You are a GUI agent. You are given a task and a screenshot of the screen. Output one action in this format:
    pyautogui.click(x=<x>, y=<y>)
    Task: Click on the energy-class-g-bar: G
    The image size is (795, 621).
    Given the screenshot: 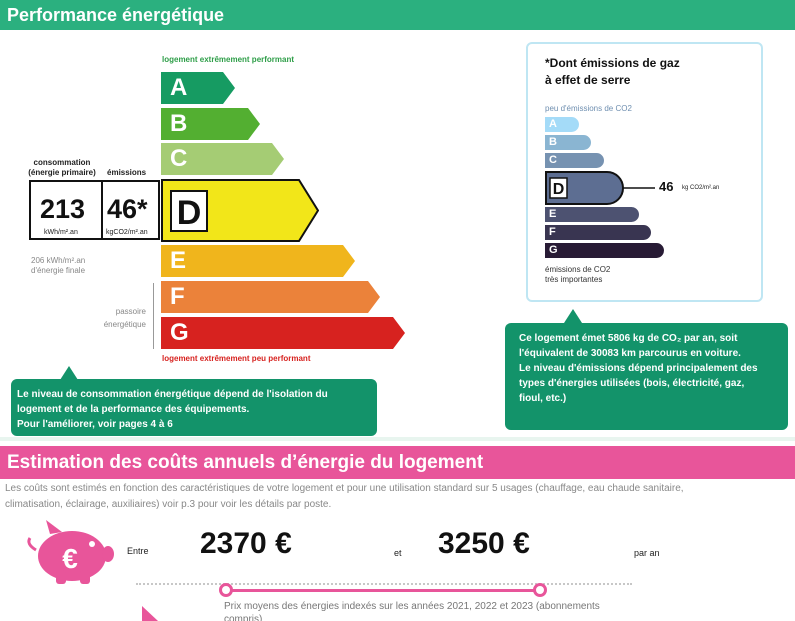 What is the action you would take?
    pyautogui.click(x=283, y=333)
    